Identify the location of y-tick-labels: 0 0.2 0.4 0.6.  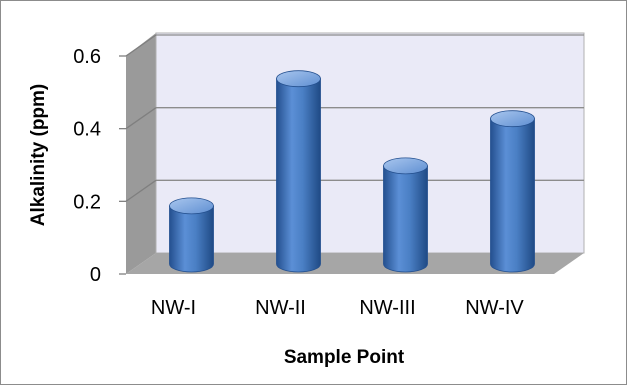
(87, 166).